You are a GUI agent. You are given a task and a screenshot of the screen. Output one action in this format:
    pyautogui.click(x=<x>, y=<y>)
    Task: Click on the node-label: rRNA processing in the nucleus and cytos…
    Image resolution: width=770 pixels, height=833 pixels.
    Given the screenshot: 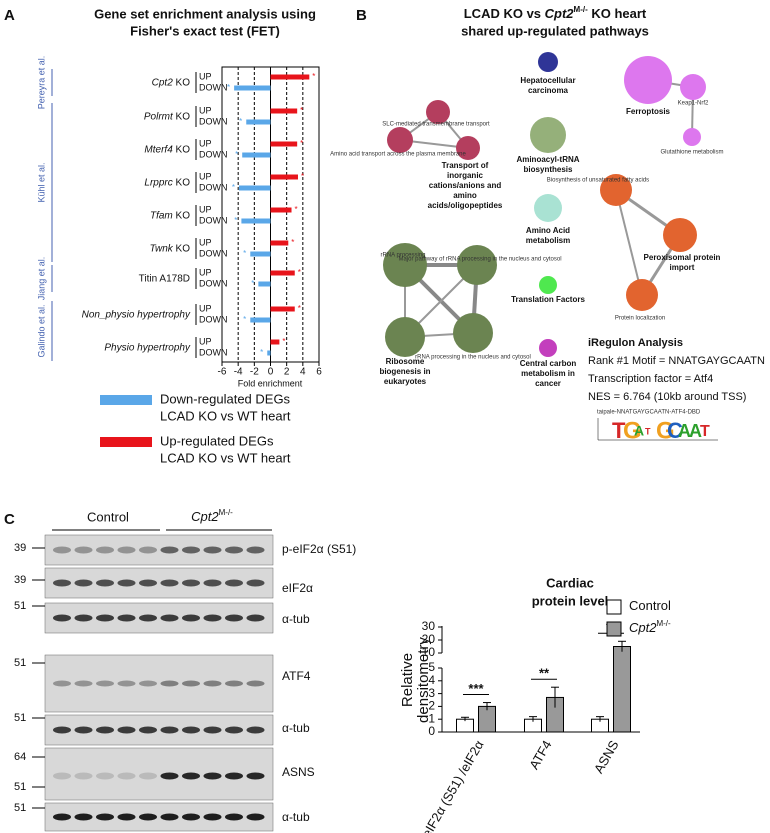 What is the action you would take?
    pyautogui.click(x=473, y=358)
    